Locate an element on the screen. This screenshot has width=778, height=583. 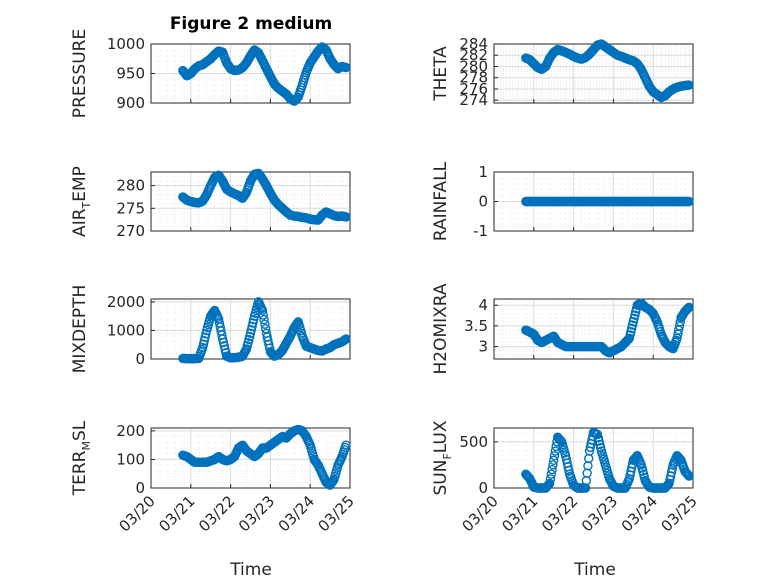
minor-grid is located at coordinates (593, 74).